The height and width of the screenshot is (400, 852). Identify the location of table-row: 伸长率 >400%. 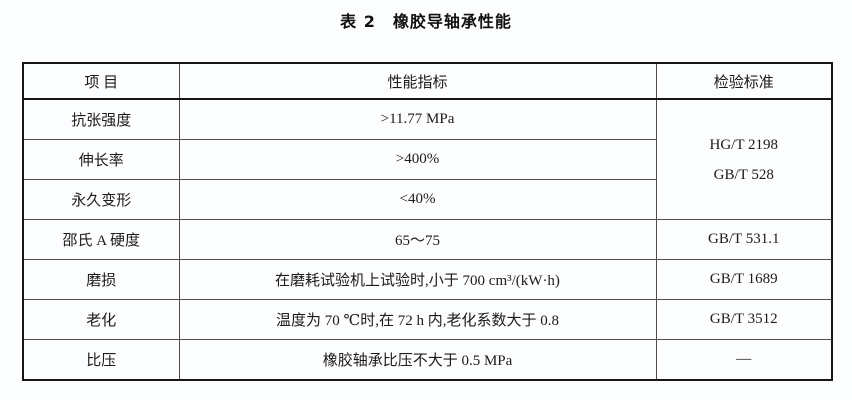
(427, 159).